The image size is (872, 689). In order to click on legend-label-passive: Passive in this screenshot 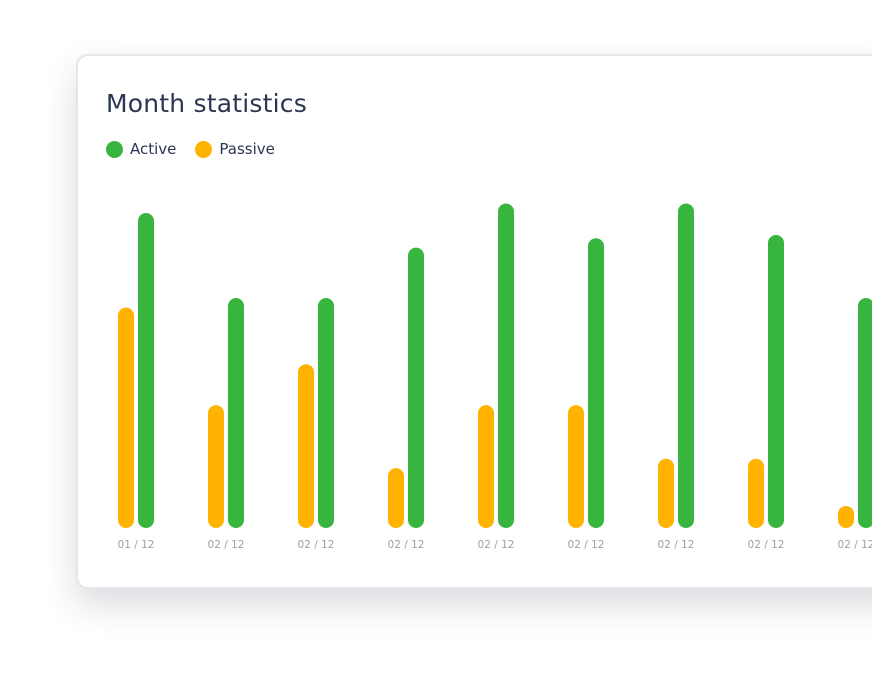, I will do `click(247, 149)`.